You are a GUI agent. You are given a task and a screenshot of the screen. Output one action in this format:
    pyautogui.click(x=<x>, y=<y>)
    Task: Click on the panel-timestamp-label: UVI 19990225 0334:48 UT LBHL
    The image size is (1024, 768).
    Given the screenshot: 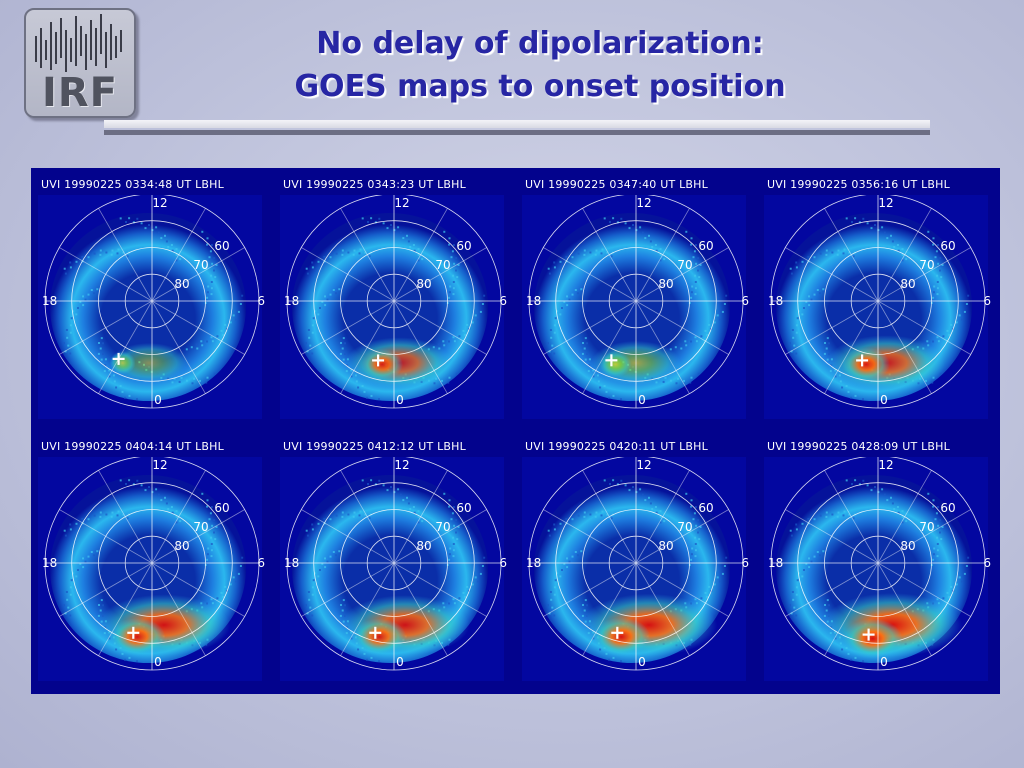 What is the action you would take?
    pyautogui.click(x=132, y=184)
    